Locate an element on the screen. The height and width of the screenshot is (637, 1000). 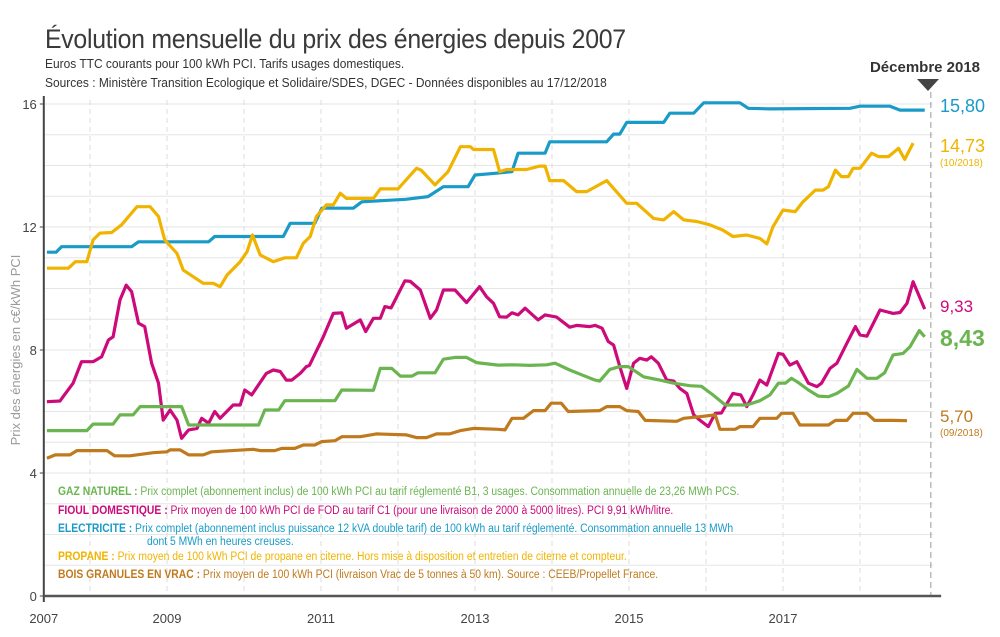
series-line-bois is located at coordinates (477, 430).